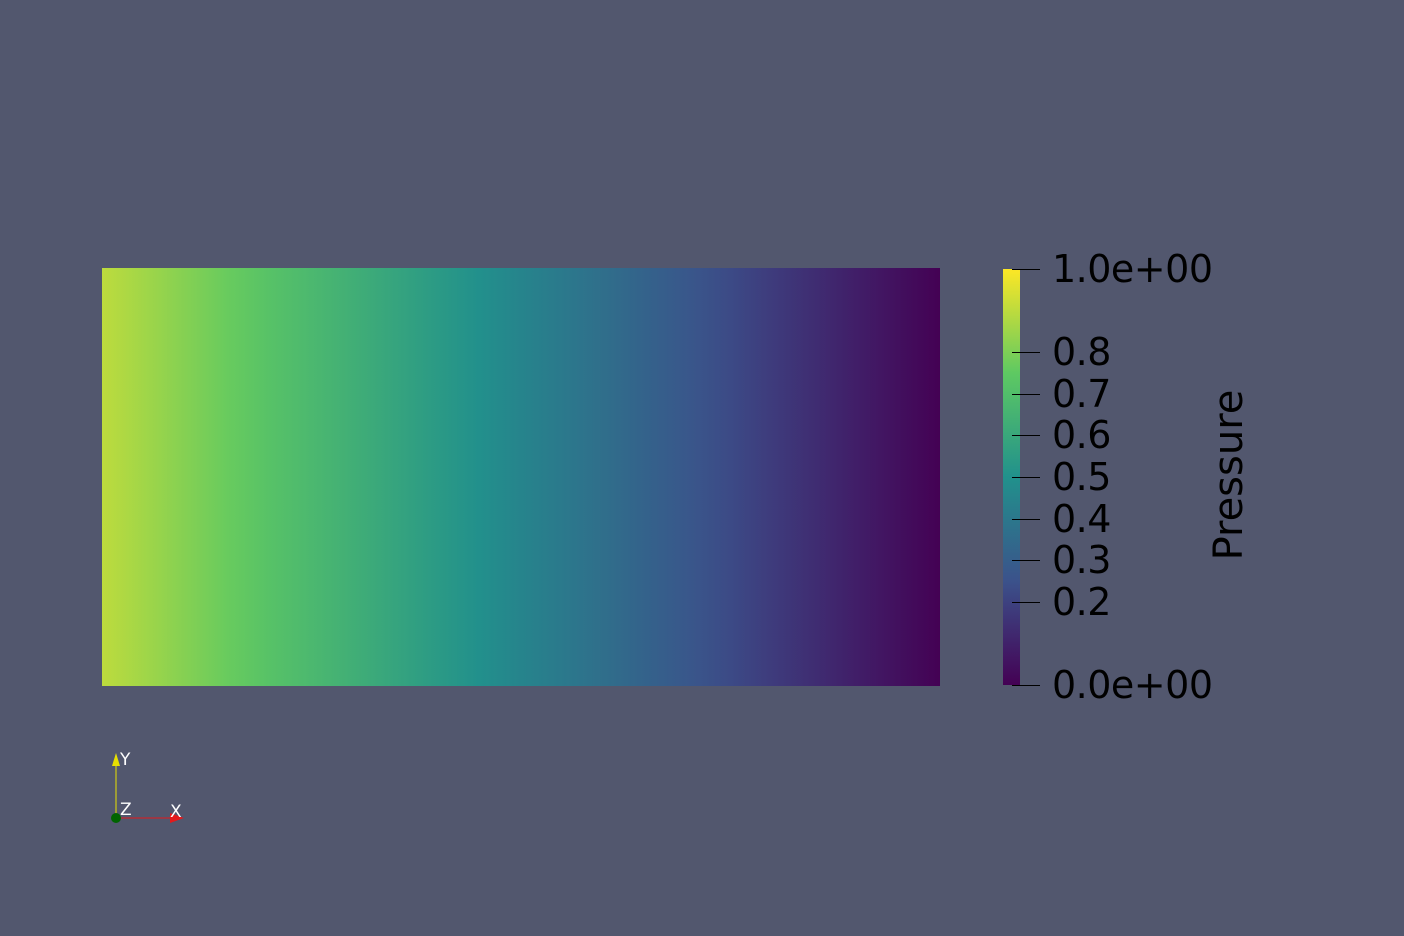 The width and height of the screenshot is (1404, 936). What do you see at coordinates (1229, 475) in the screenshot?
I see `scalar-bar-title: Pressure` at bounding box center [1229, 475].